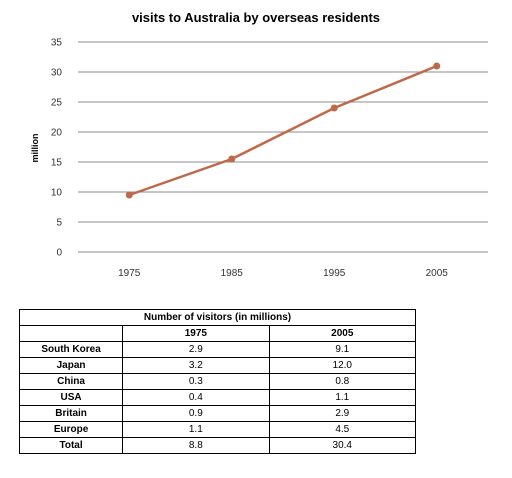 The width and height of the screenshot is (512, 478). I want to click on table-cell: 3.2, so click(196, 365).